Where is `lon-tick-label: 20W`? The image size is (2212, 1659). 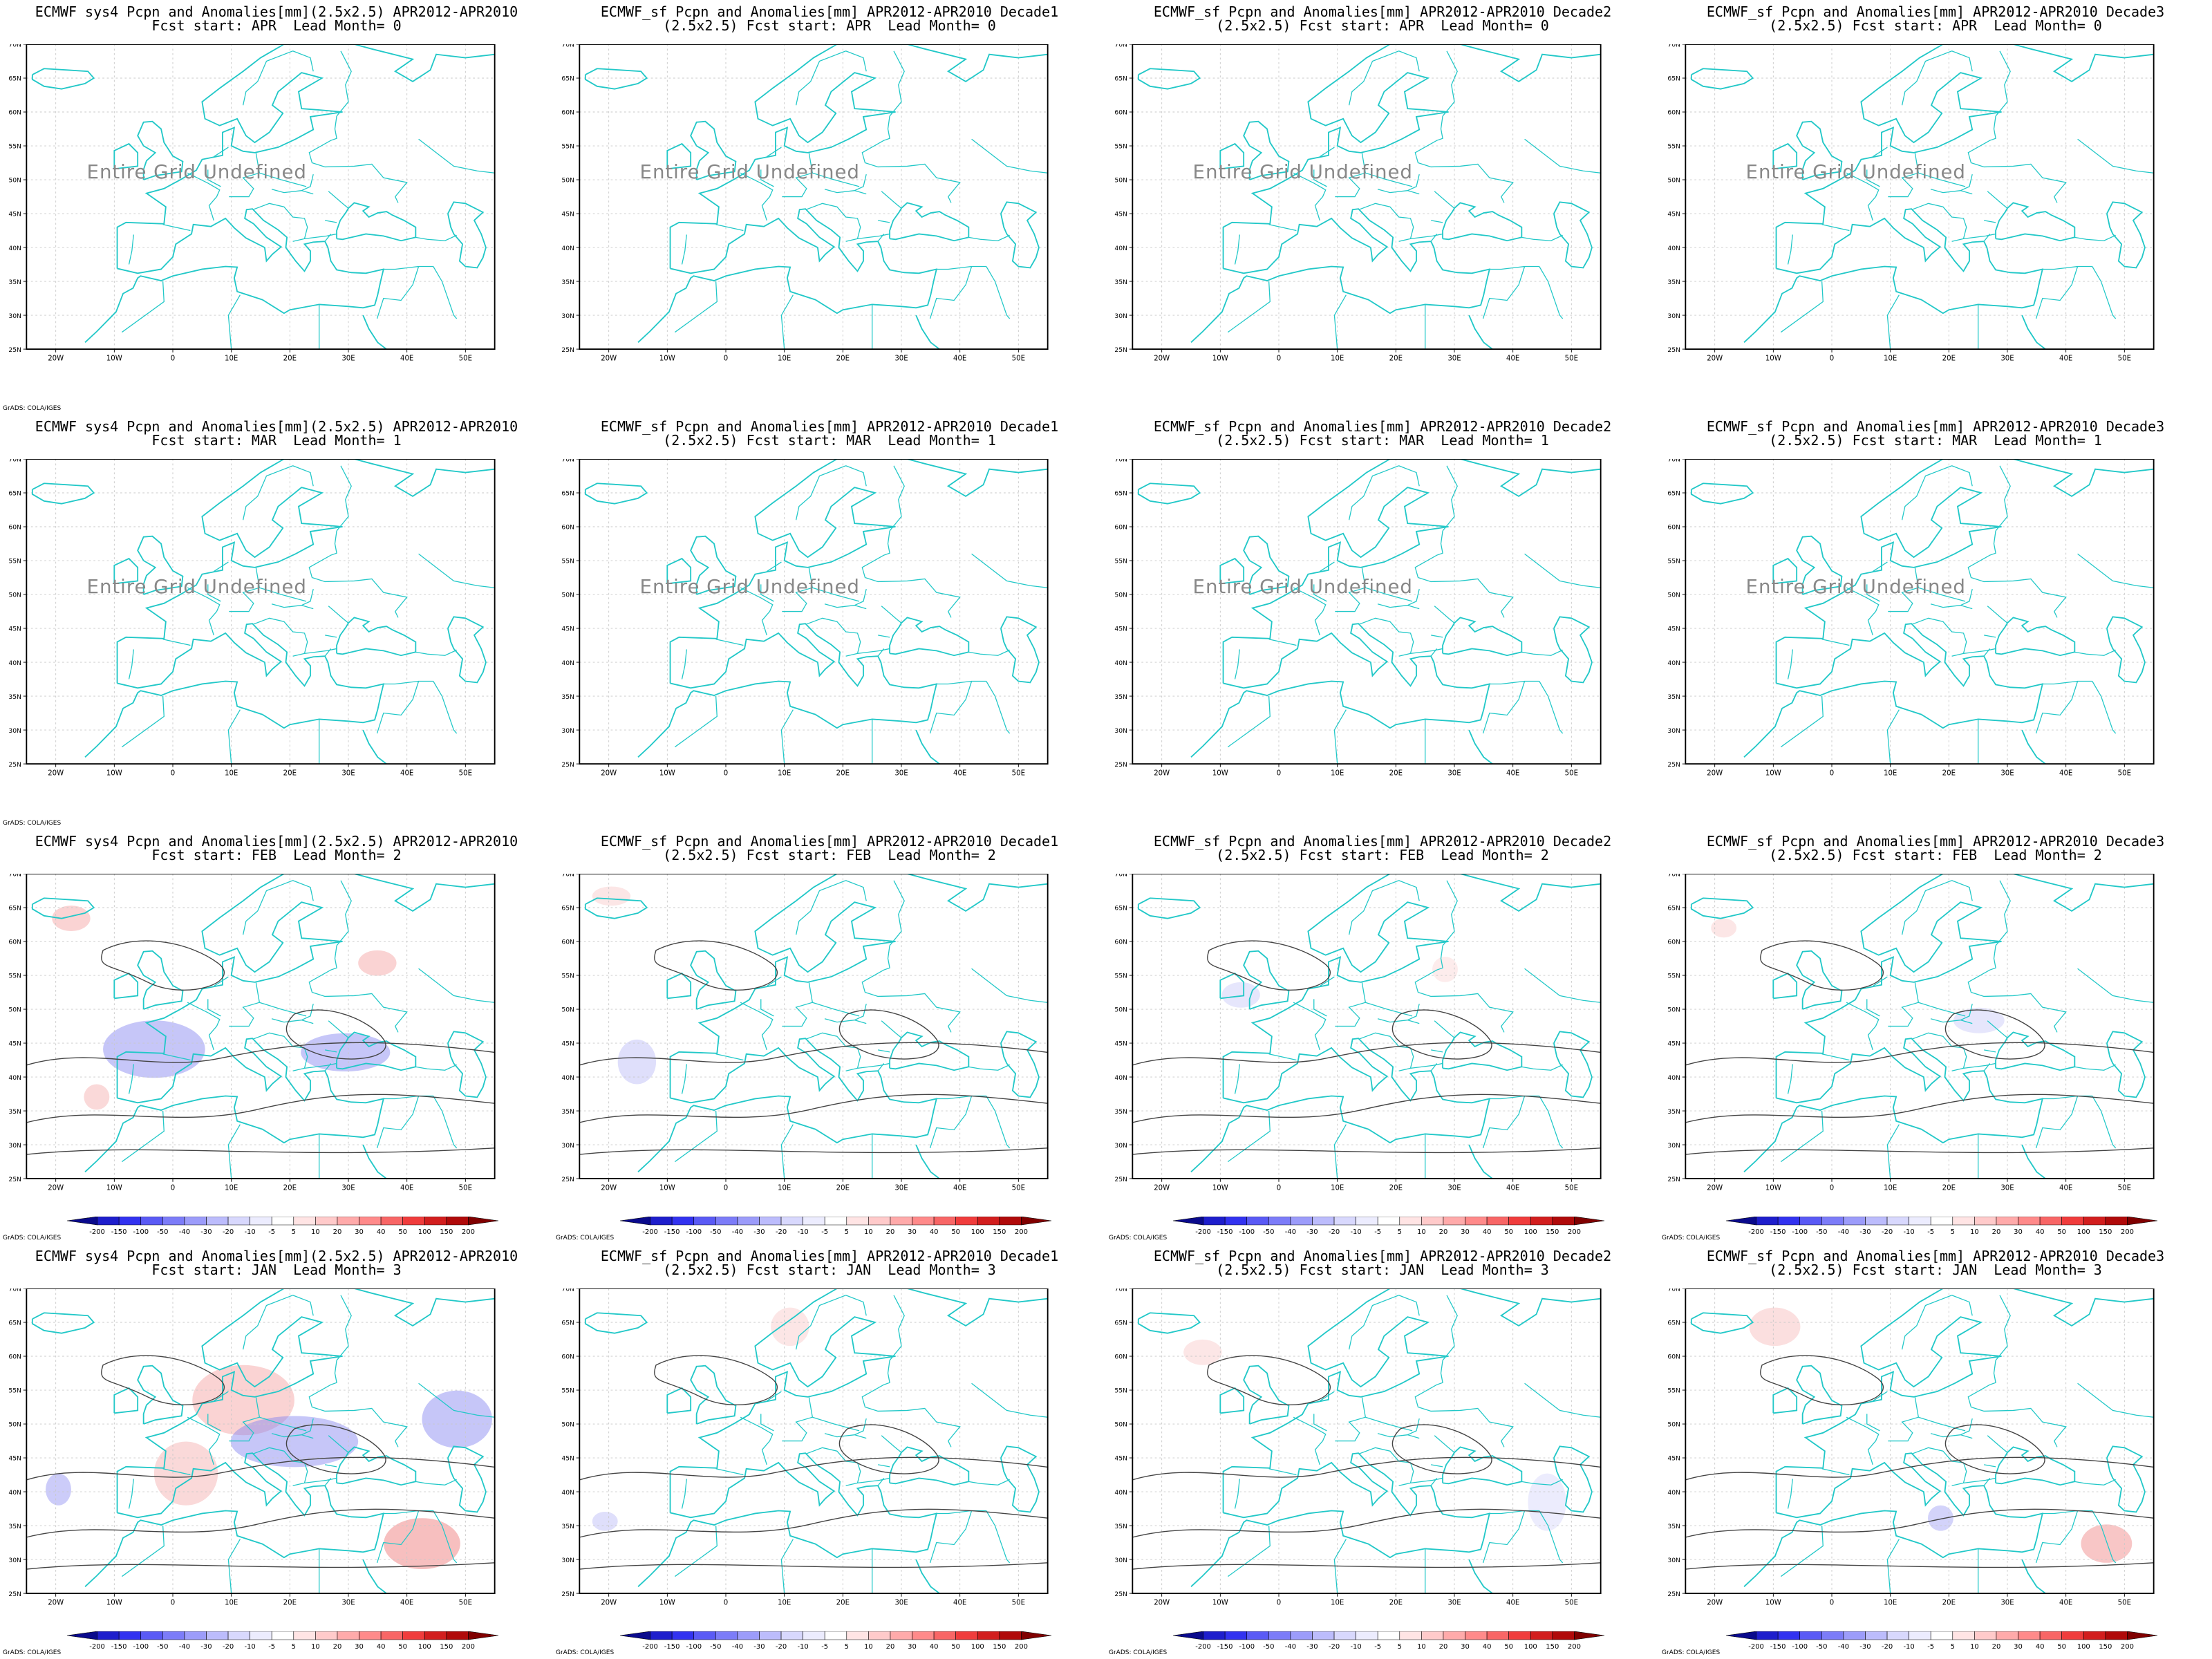 lon-tick-label: 20W is located at coordinates (56, 1188).